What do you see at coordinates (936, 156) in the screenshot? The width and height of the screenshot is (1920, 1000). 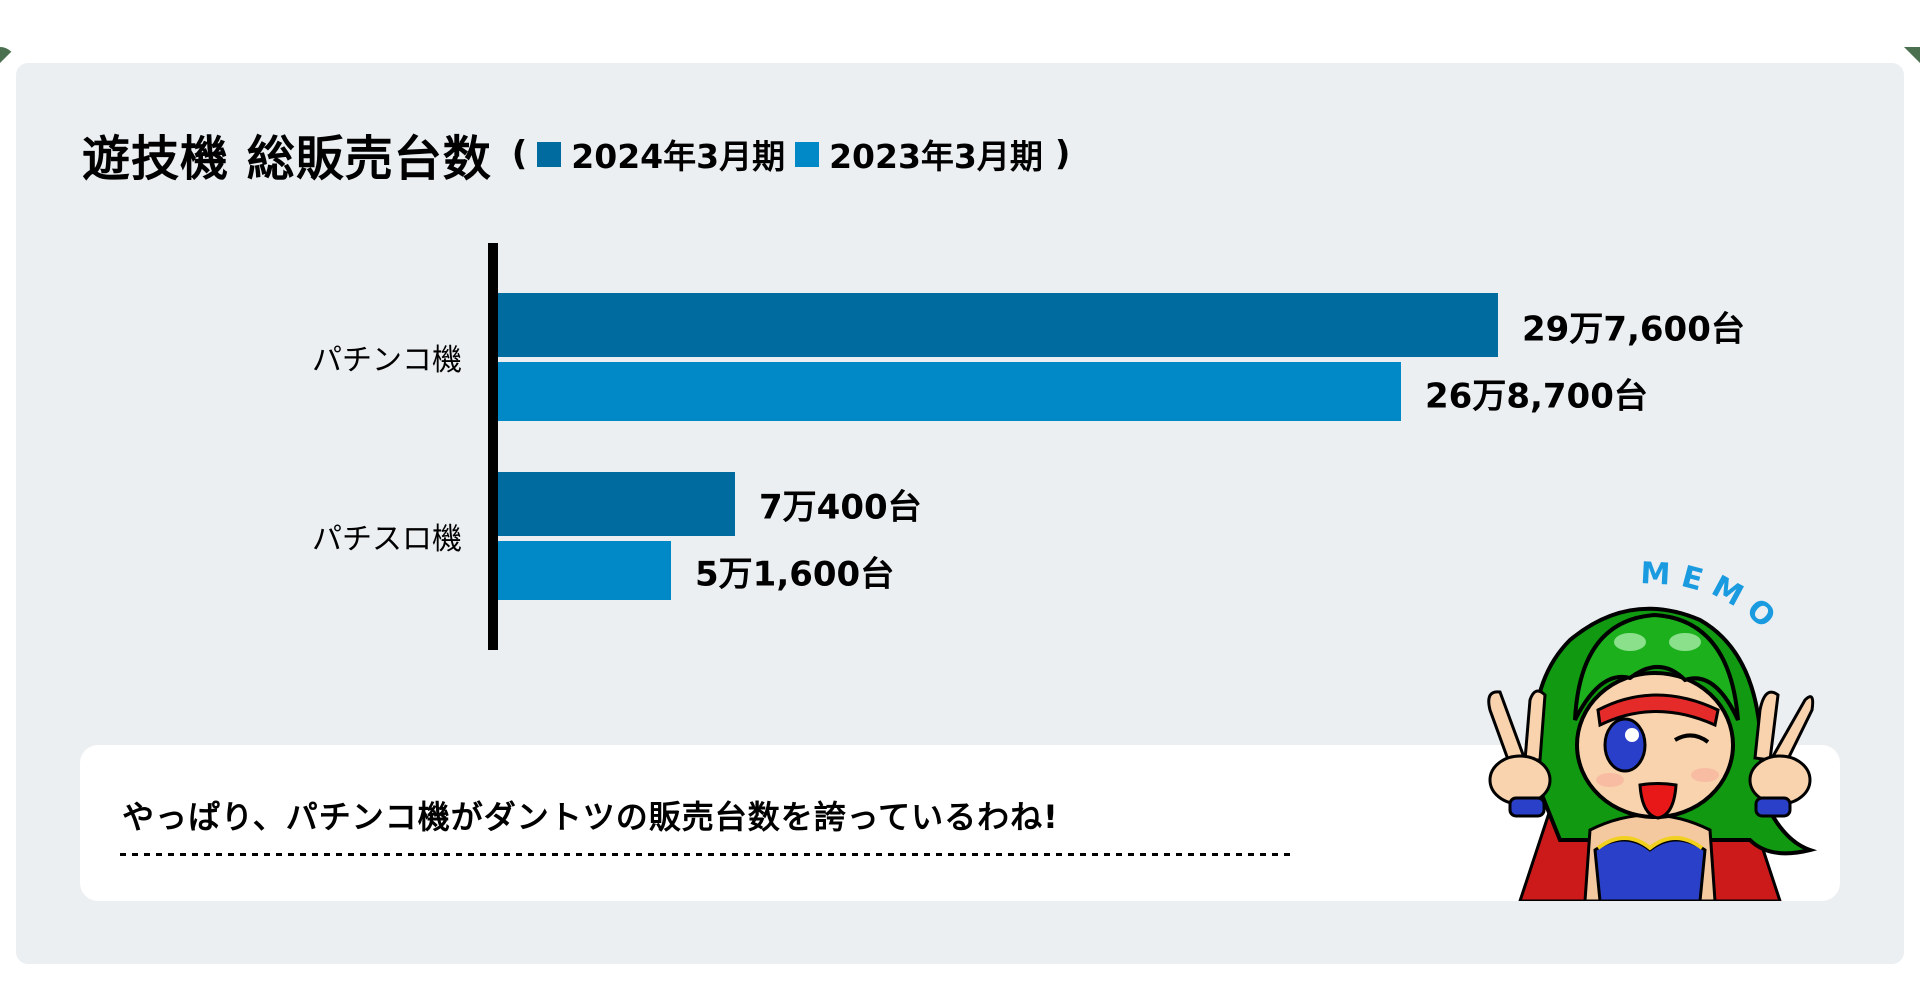 I see `legend-label: 2023年3月期` at bounding box center [936, 156].